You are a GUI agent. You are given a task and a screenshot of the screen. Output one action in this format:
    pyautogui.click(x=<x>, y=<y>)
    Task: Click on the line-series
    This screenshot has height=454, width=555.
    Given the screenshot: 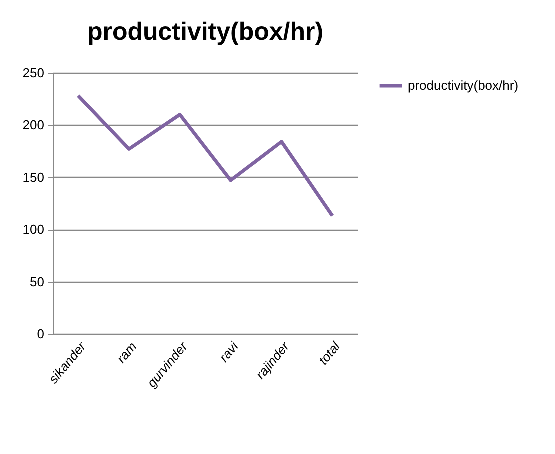 What is the action you would take?
    pyautogui.click(x=205, y=156)
    